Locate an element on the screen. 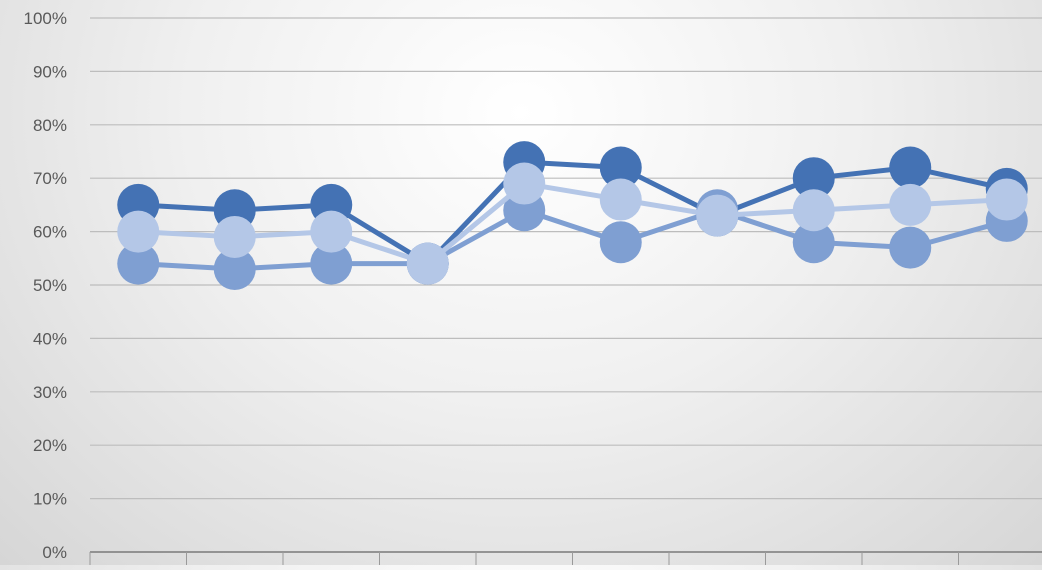  y-axis: 0% 10% 20% 30% 40% 50% 60% 70% 80% 90% 100% is located at coordinates (45, 285).